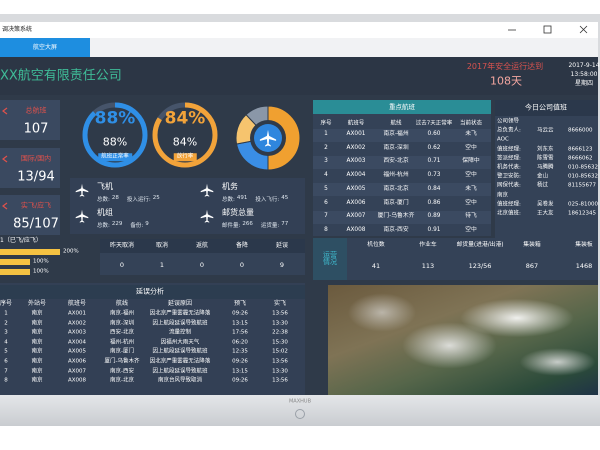 The width and height of the screenshot is (600, 450). I want to click on pie-chart, so click(268, 138).